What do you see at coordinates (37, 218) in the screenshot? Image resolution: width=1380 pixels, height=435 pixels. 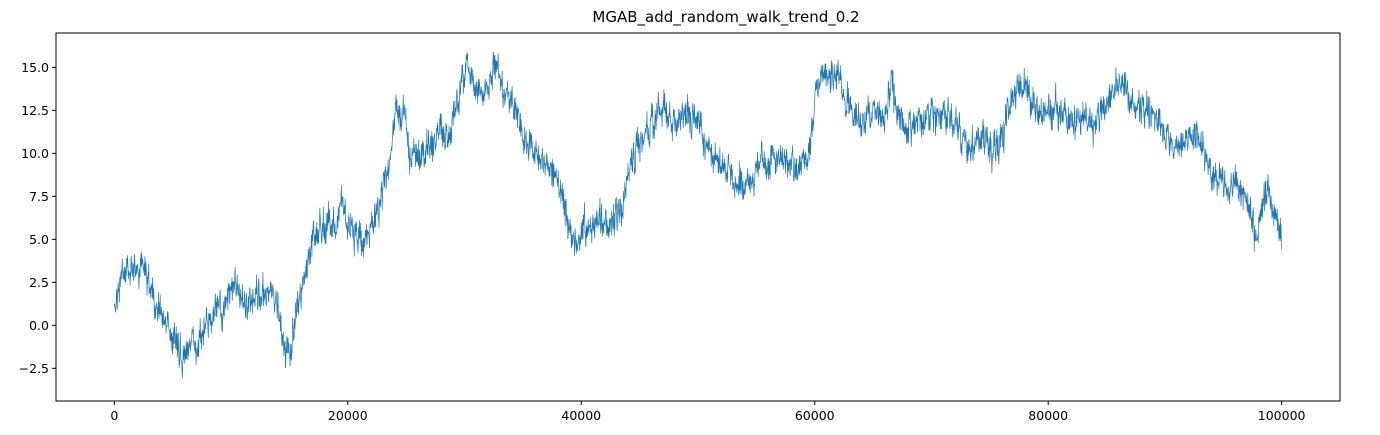 I see `y-axis: −2.5 0.0 2.5 5.0 7.5 10.0 12.5 15.0` at bounding box center [37, 218].